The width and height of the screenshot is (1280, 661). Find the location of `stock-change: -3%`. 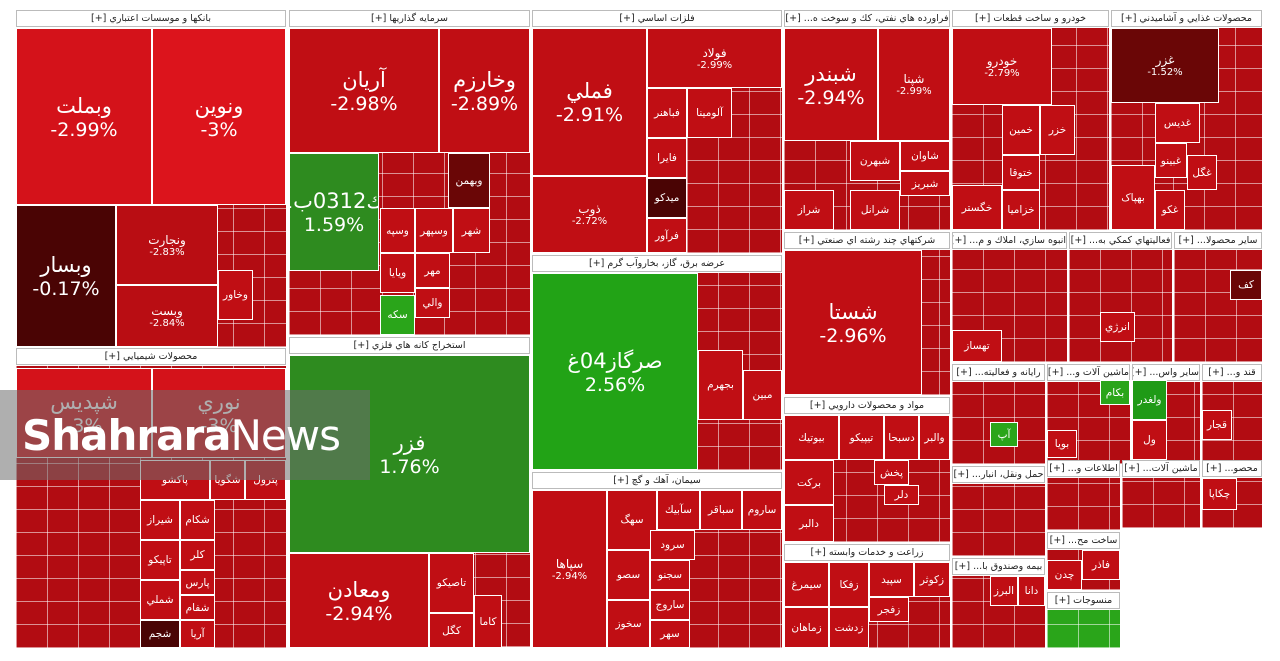

stock-change: -3% is located at coordinates (219, 129).